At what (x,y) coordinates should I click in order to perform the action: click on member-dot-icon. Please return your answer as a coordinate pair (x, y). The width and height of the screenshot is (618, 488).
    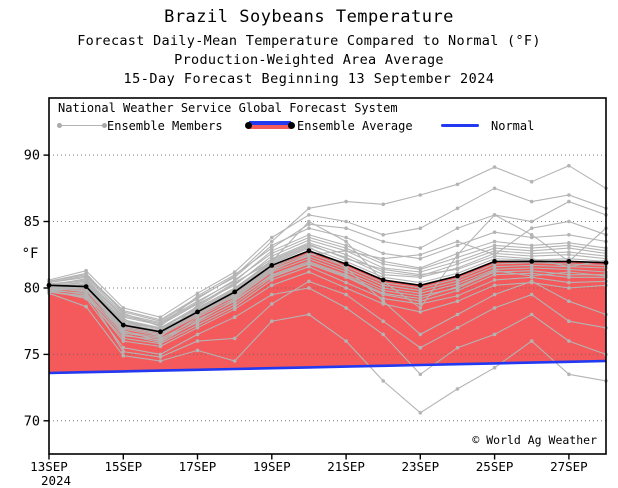
    Looking at the image, I should click on (104, 125).